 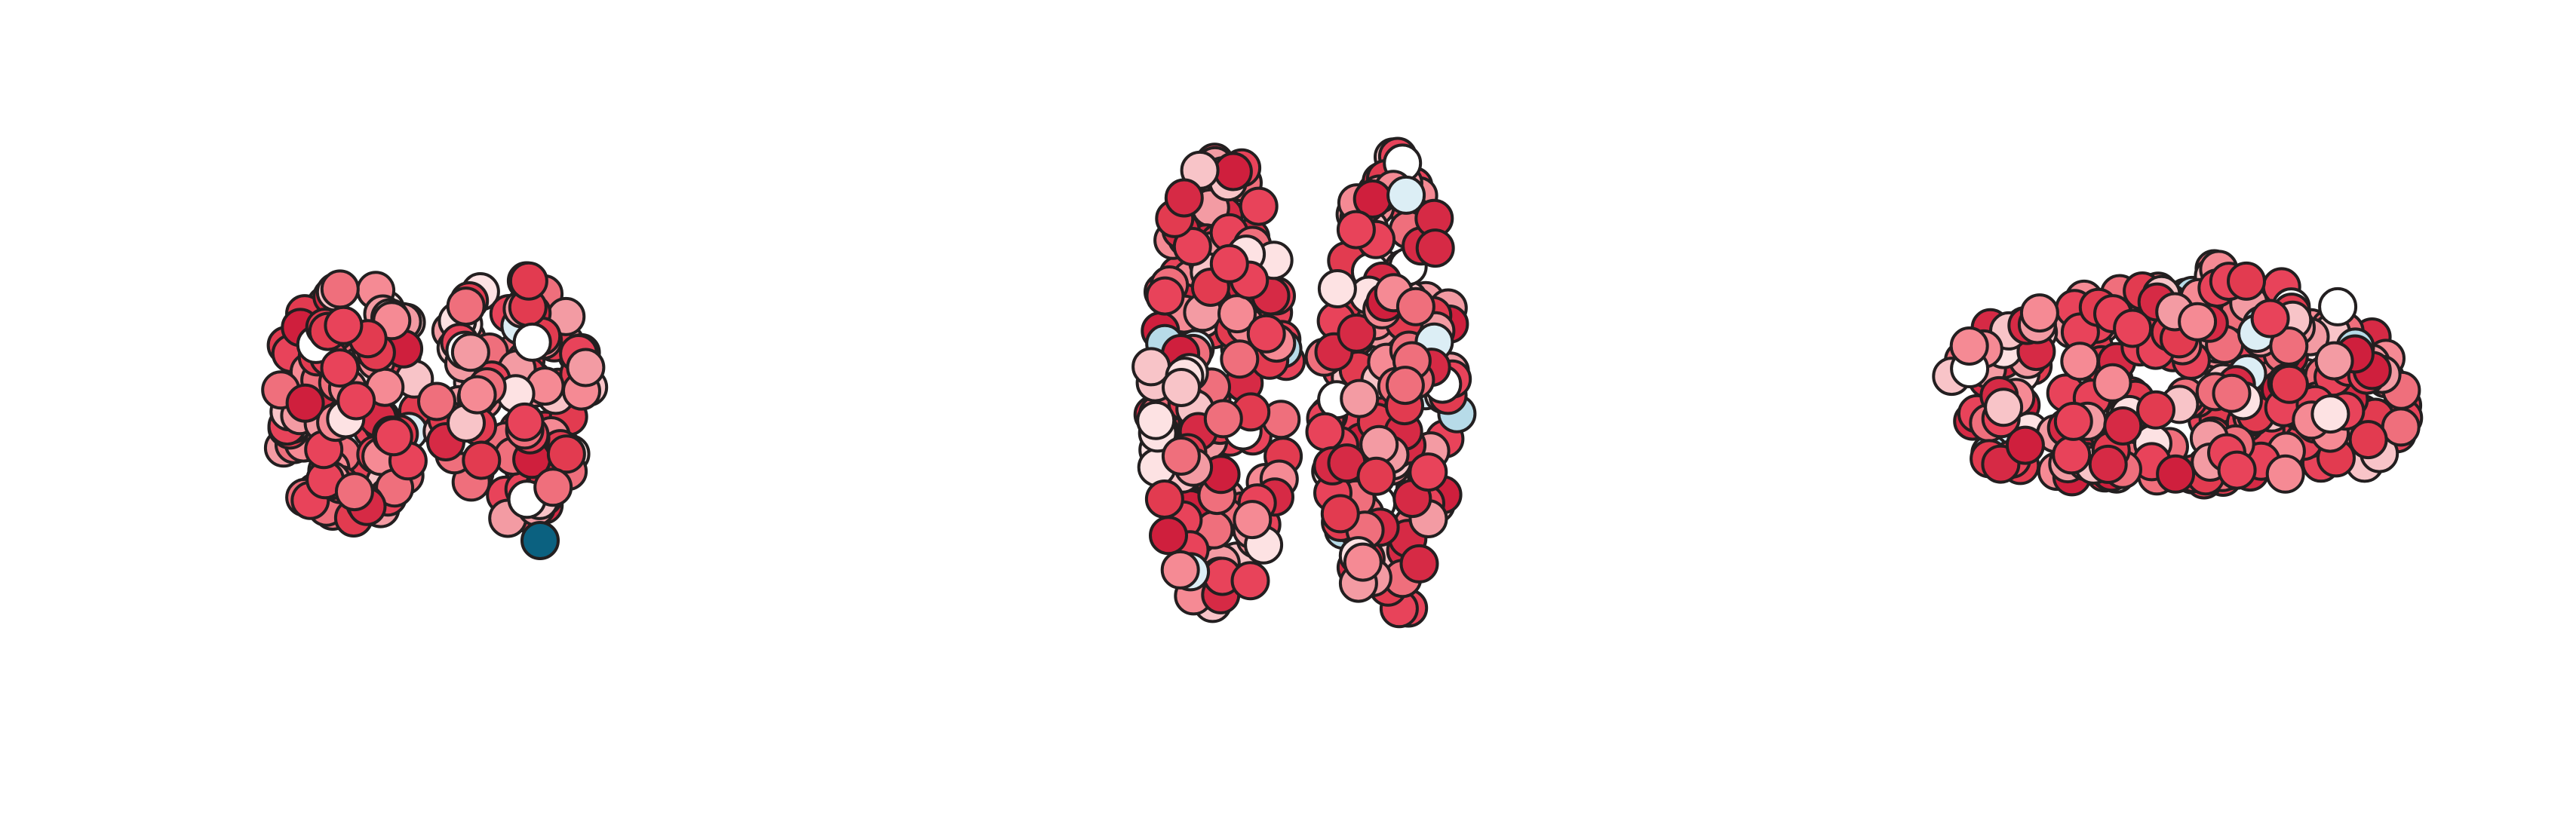 What do you see at coordinates (2178, 374) in the screenshot?
I see `sagittal-view` at bounding box center [2178, 374].